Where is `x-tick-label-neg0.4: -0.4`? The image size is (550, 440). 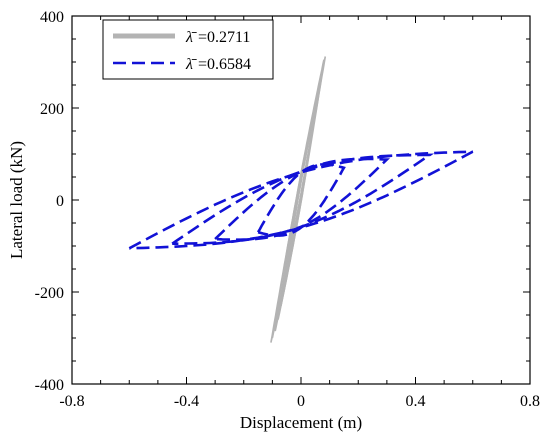 x-tick-label-neg0.4: -0.4 is located at coordinates (186, 401).